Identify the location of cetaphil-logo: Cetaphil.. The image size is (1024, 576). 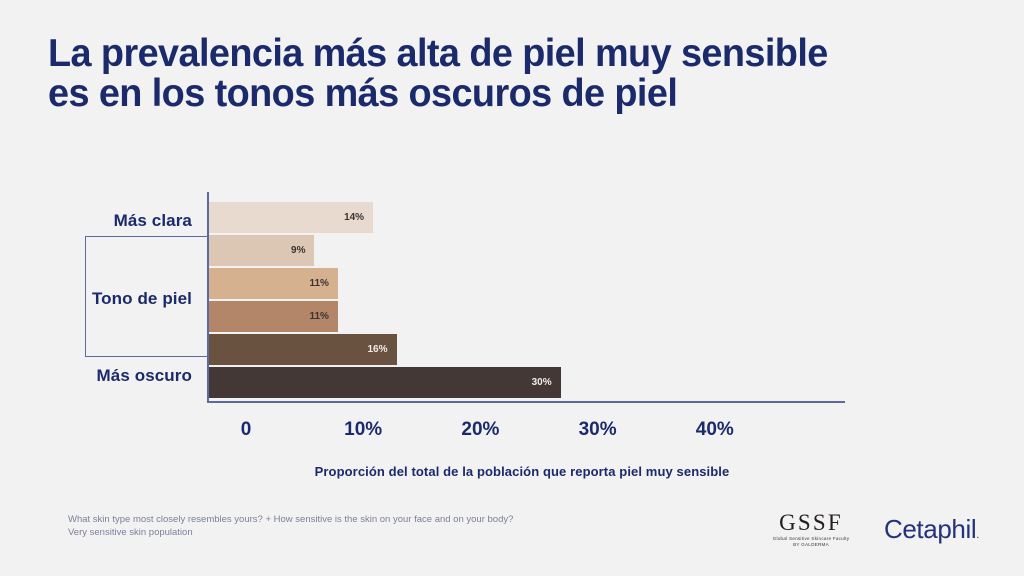
(931, 529).